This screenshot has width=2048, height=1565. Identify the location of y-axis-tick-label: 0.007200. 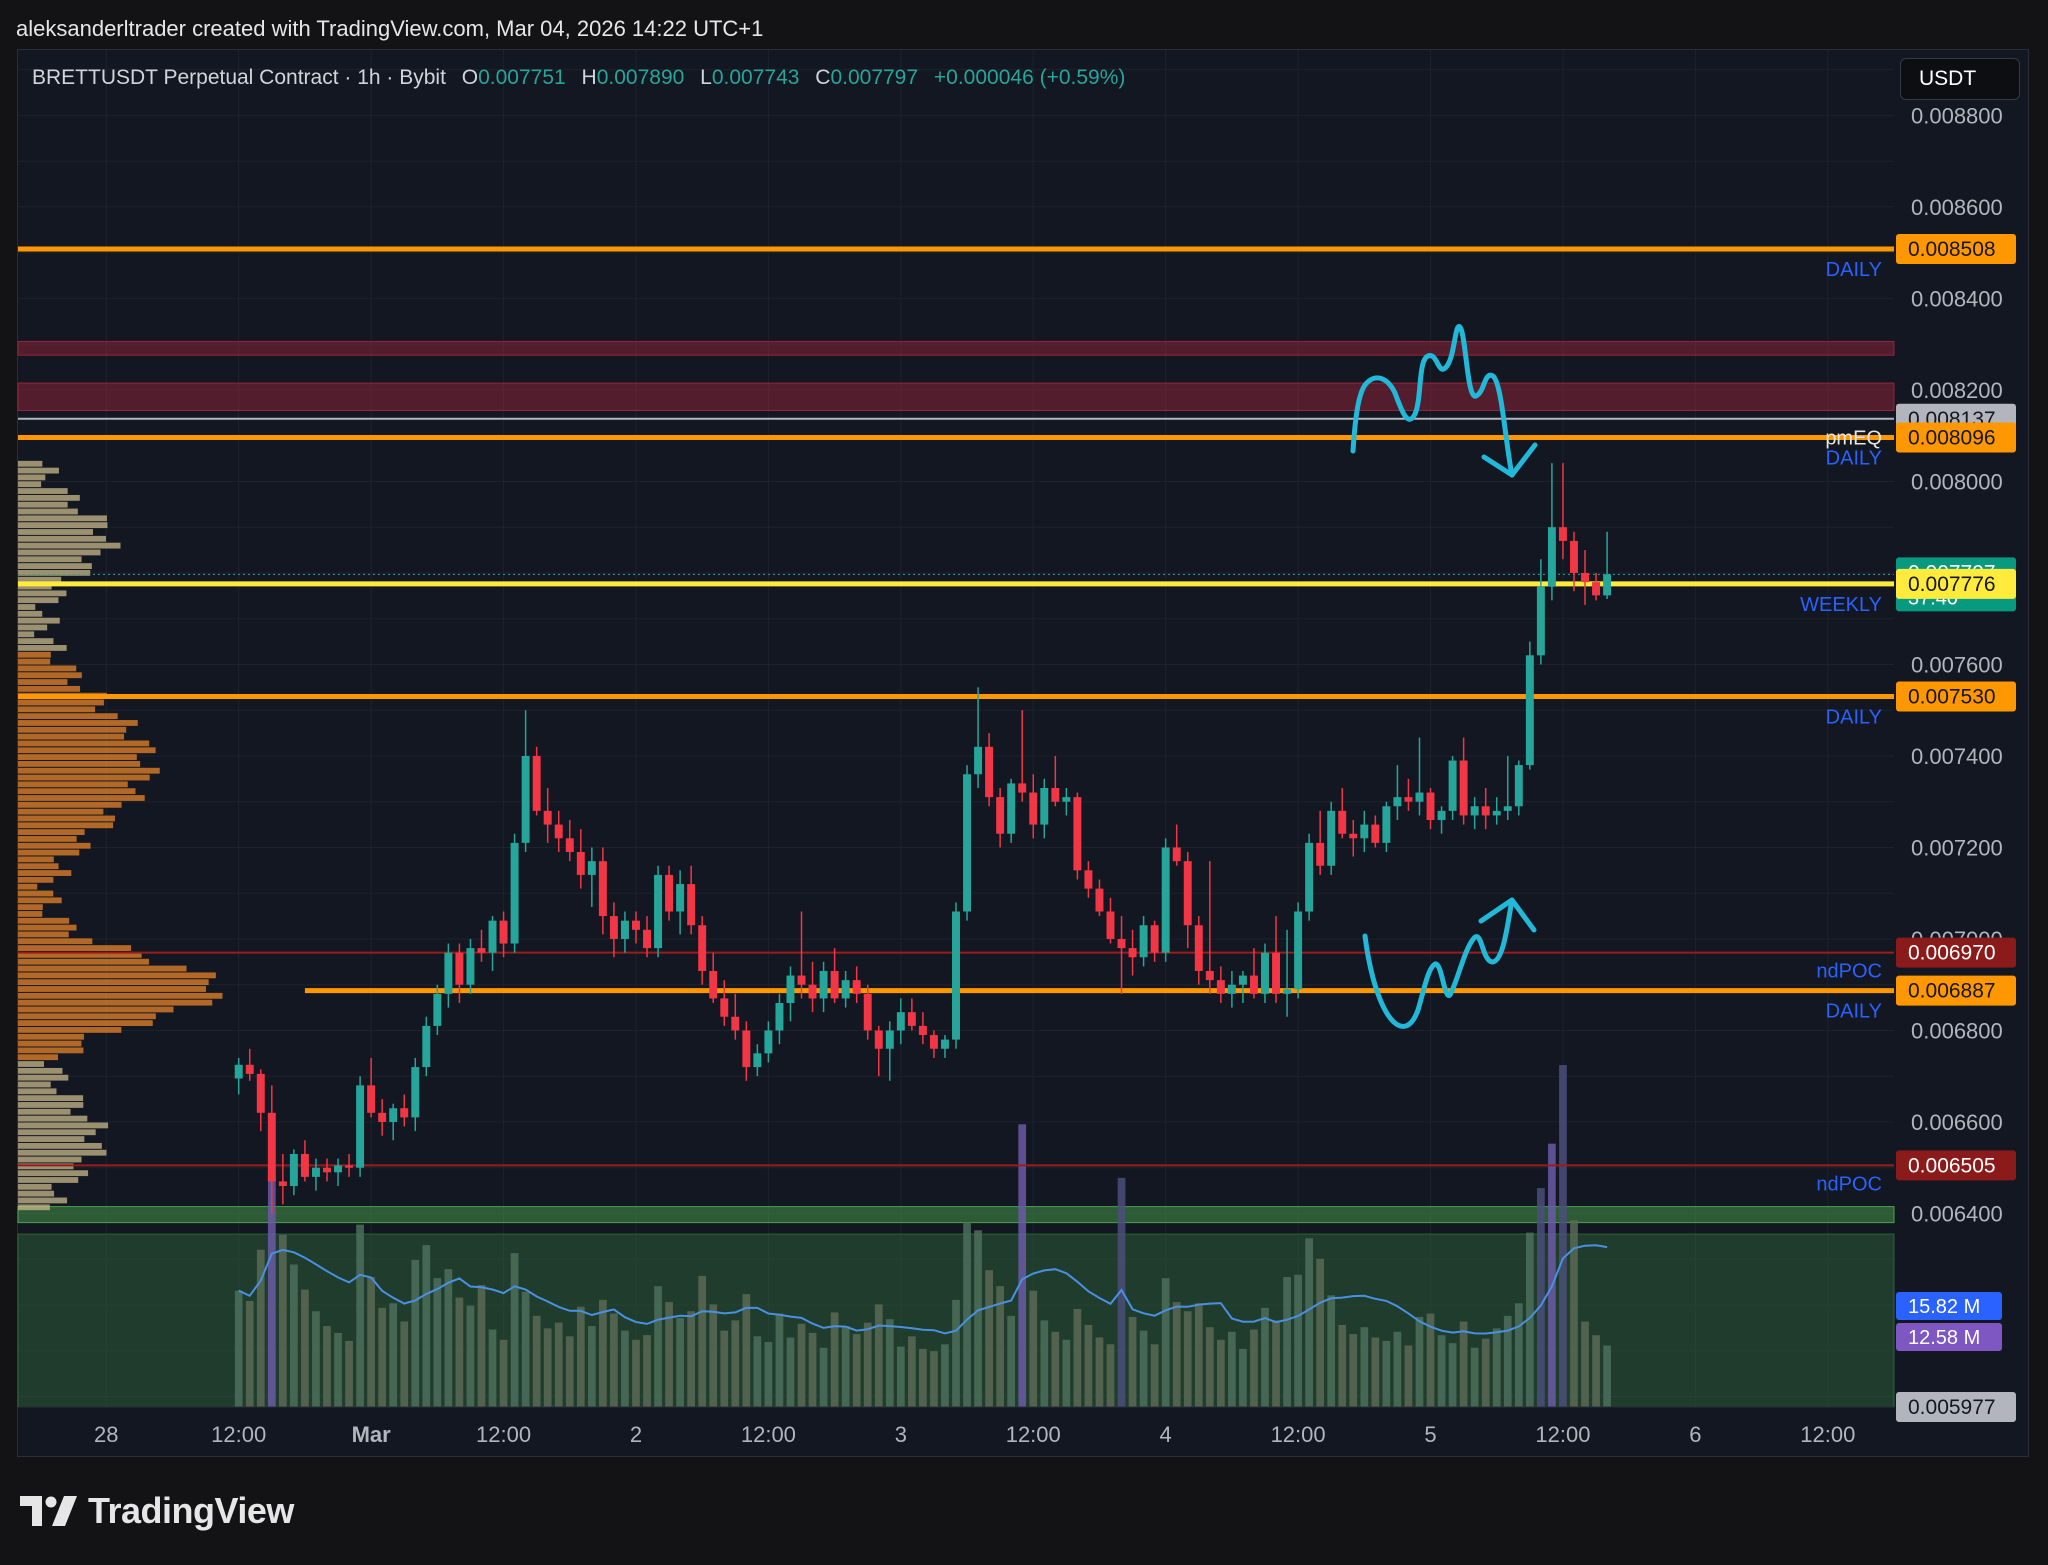
(1957, 847).